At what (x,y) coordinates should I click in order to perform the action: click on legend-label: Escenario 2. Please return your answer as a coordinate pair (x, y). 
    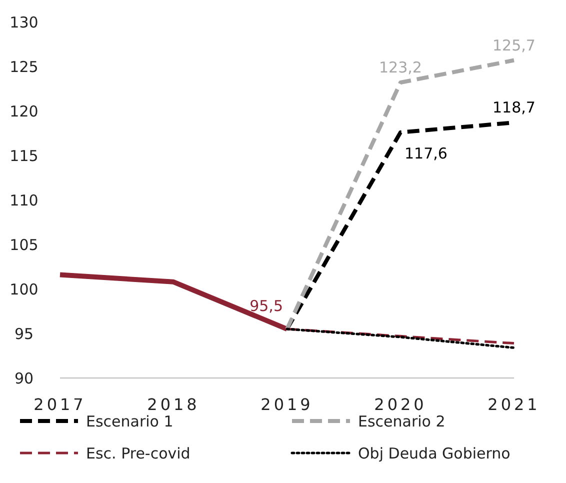
    Looking at the image, I should click on (402, 421).